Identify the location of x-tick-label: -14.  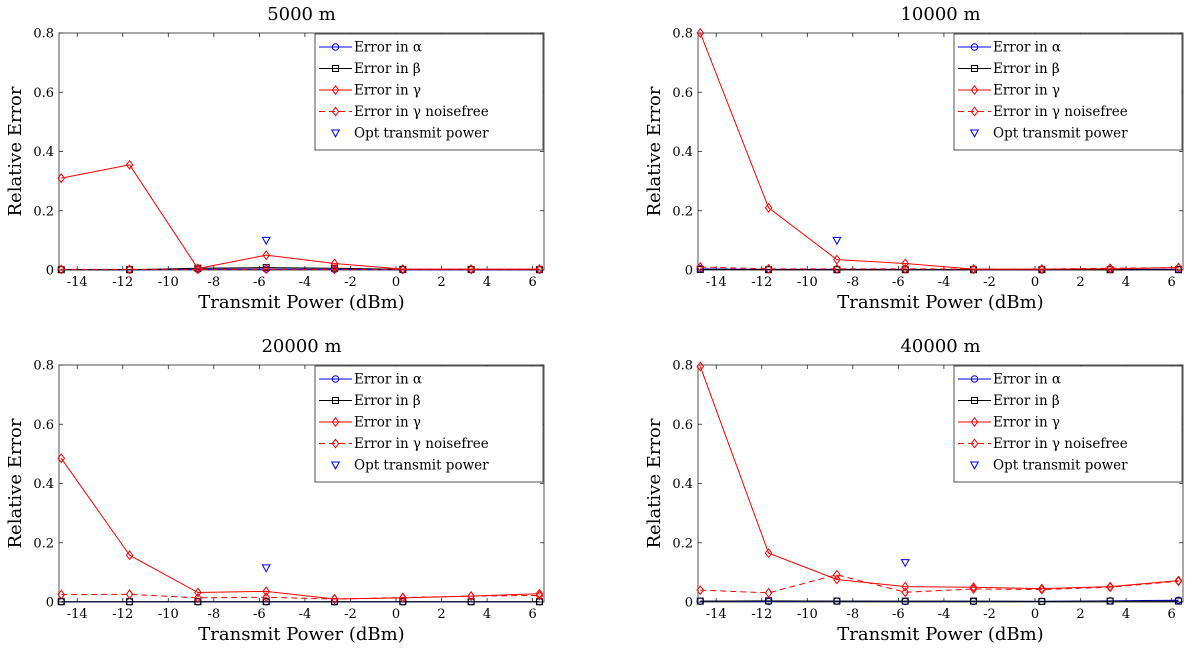
(77, 282).